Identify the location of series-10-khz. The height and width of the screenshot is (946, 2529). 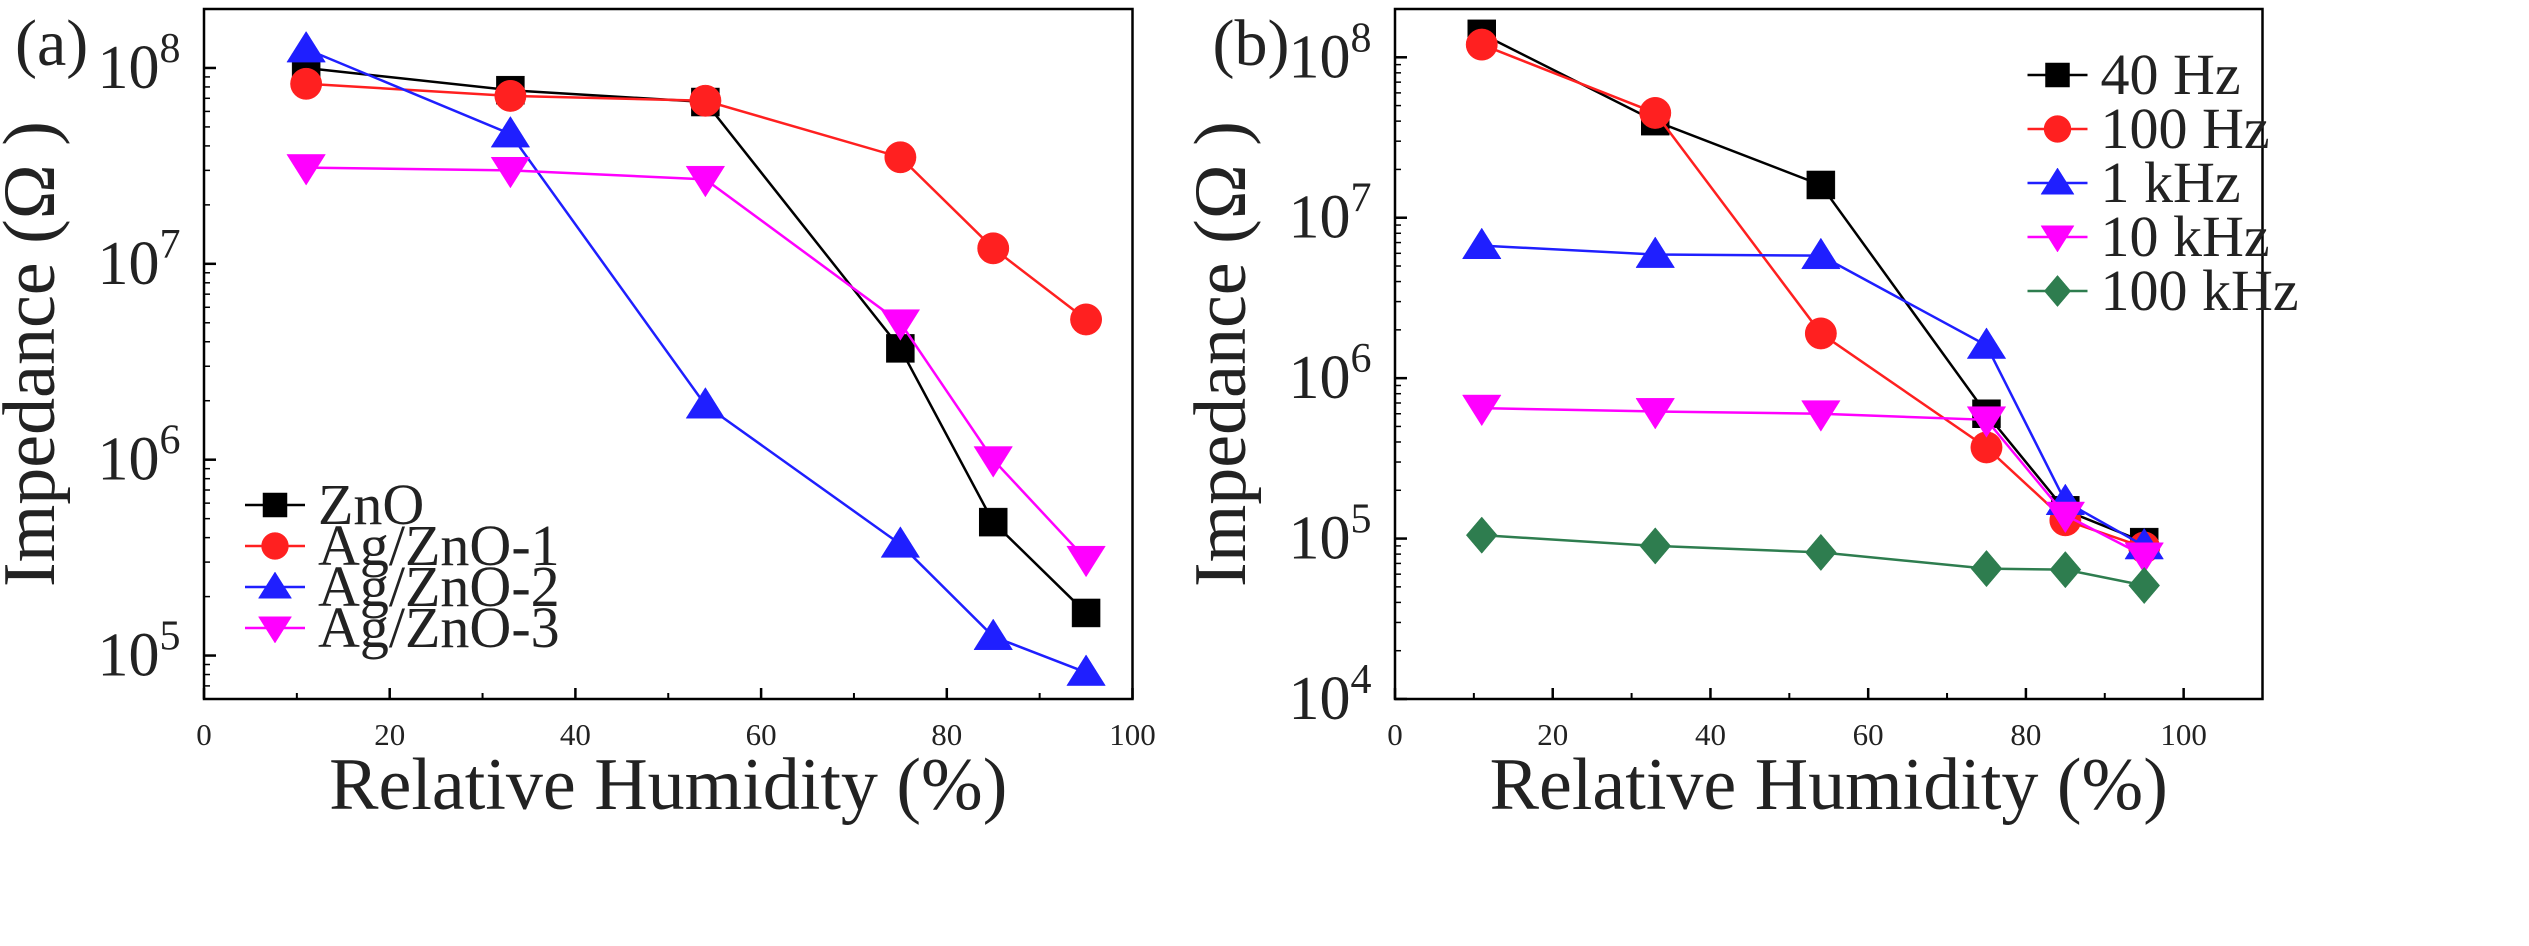
(1813, 484).